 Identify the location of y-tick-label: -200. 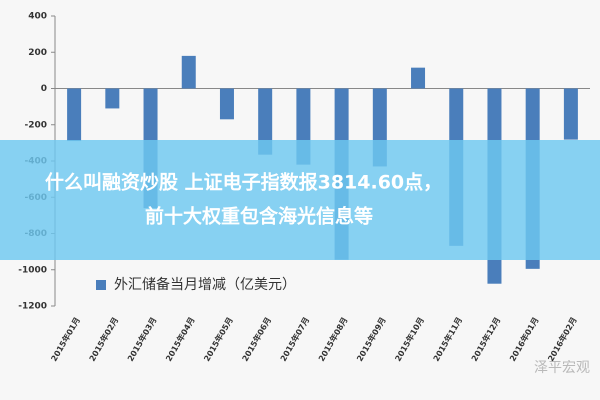
(35, 125).